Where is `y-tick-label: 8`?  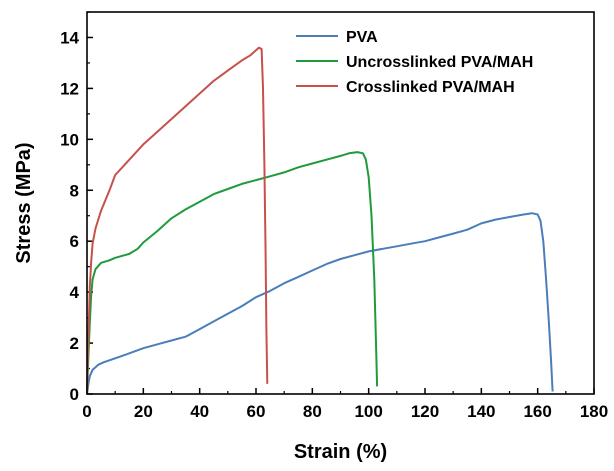
y-tick-label: 8 is located at coordinates (74, 190).